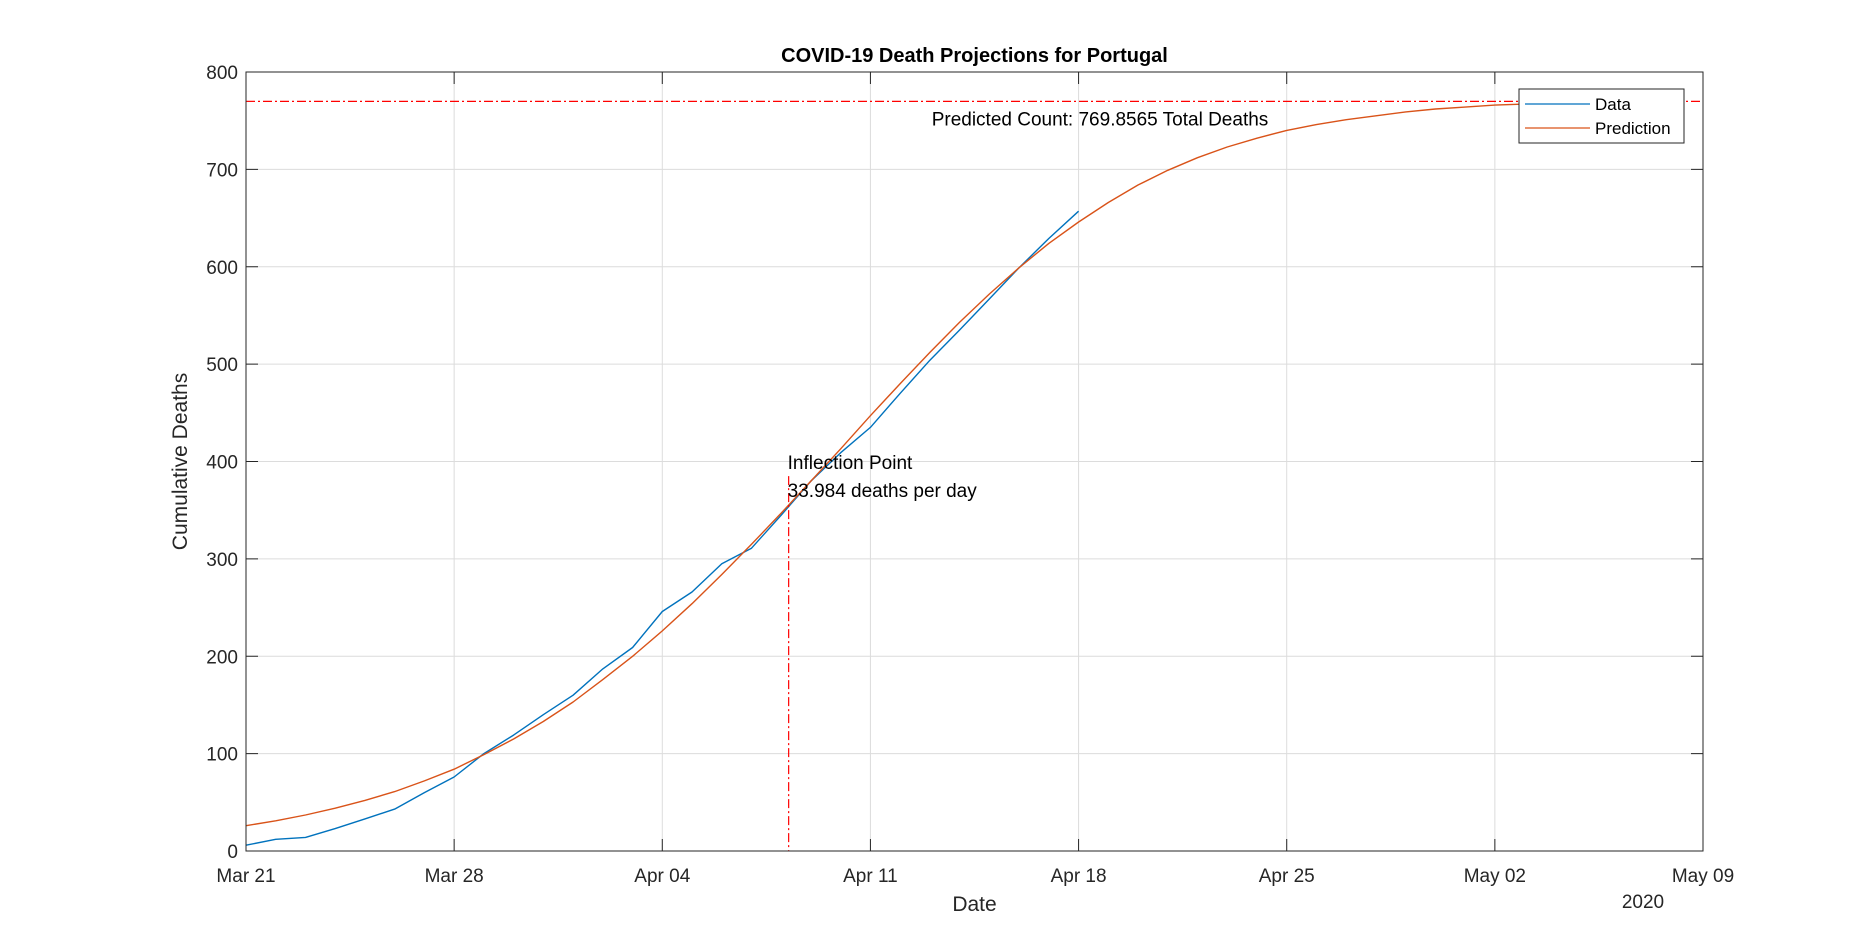 The width and height of the screenshot is (1854, 942). I want to click on x-tick-label: May 02, so click(1495, 876).